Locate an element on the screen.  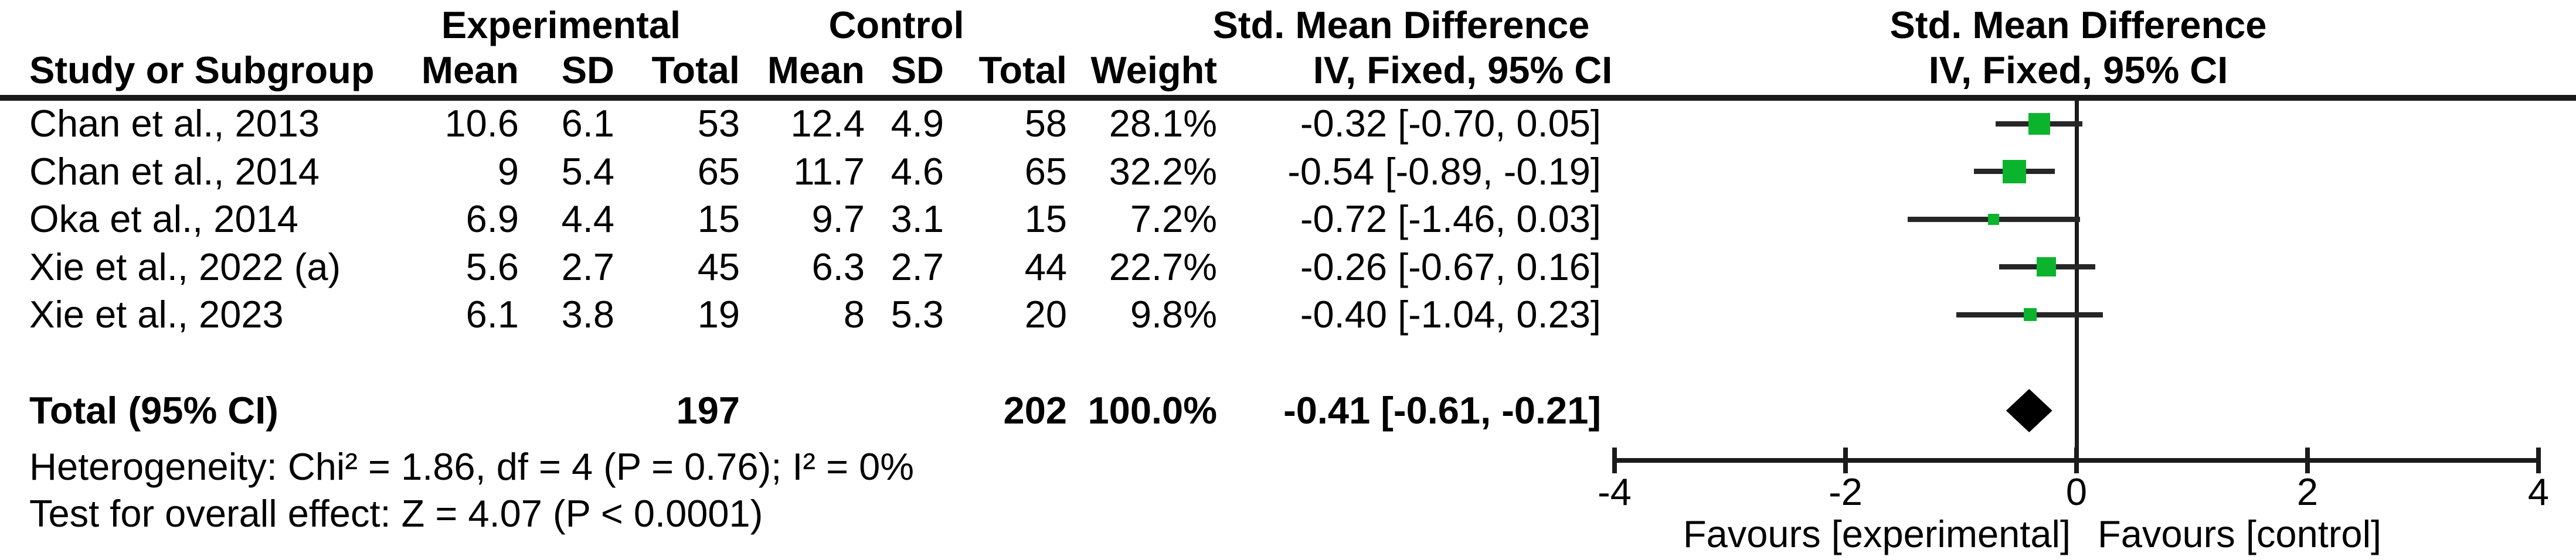
cell-ci-text: -0.54 [-0.89, -0.19] is located at coordinates (1444, 171).